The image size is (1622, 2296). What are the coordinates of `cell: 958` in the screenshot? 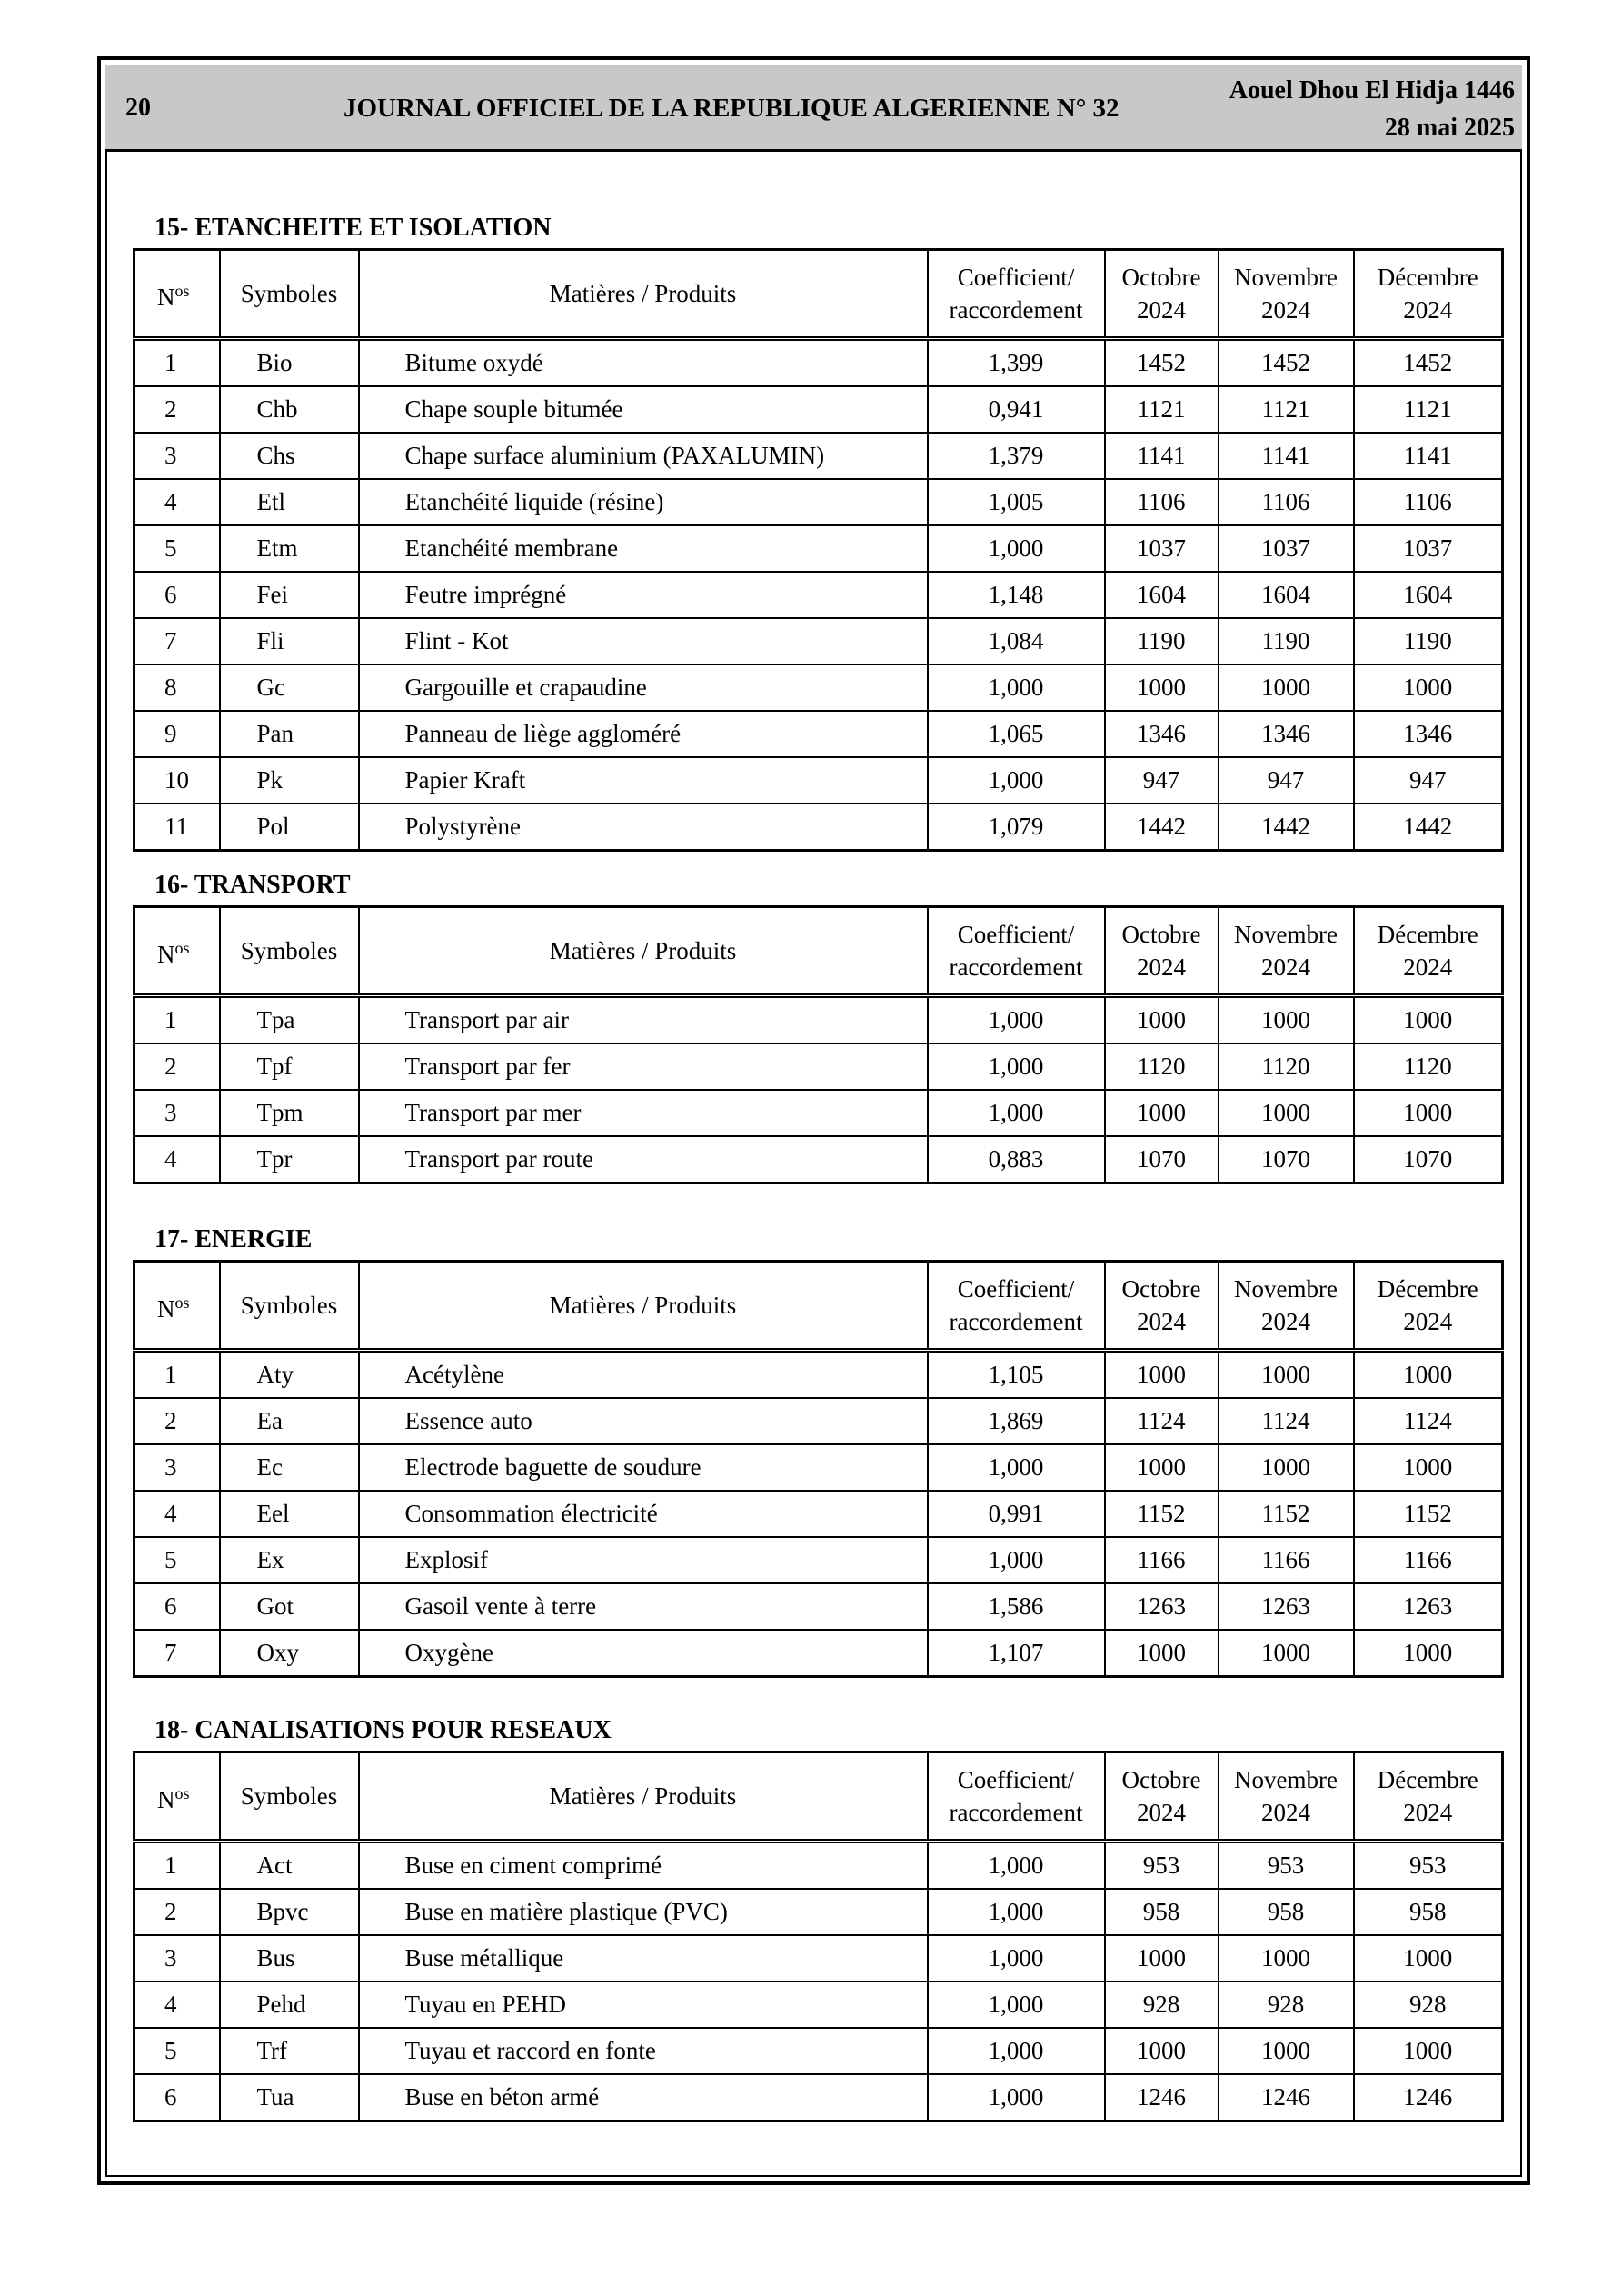 It's located at (1428, 1912).